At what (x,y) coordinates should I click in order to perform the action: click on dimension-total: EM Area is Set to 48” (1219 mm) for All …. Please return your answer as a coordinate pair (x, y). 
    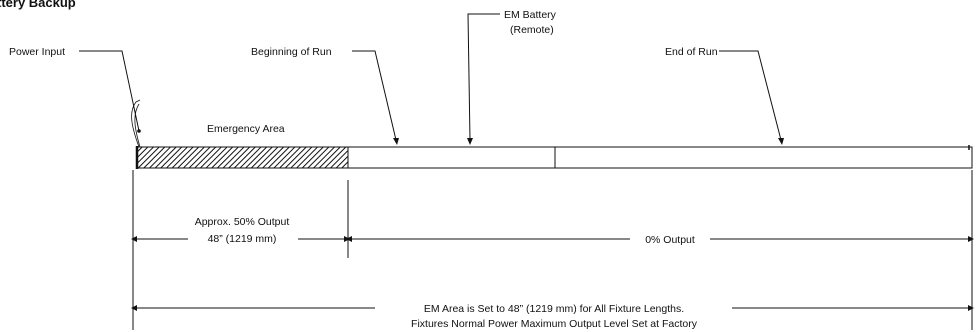
    Looking at the image, I should click on (552, 316).